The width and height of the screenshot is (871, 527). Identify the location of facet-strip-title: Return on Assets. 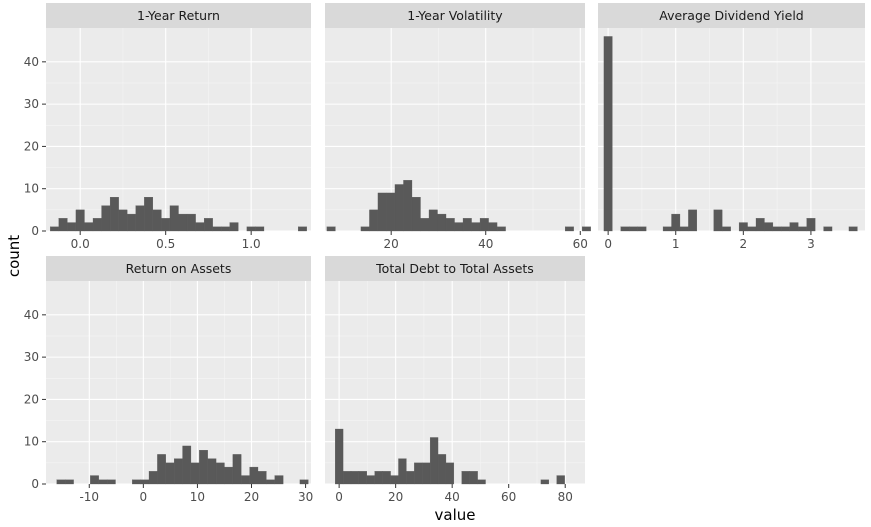
(179, 268).